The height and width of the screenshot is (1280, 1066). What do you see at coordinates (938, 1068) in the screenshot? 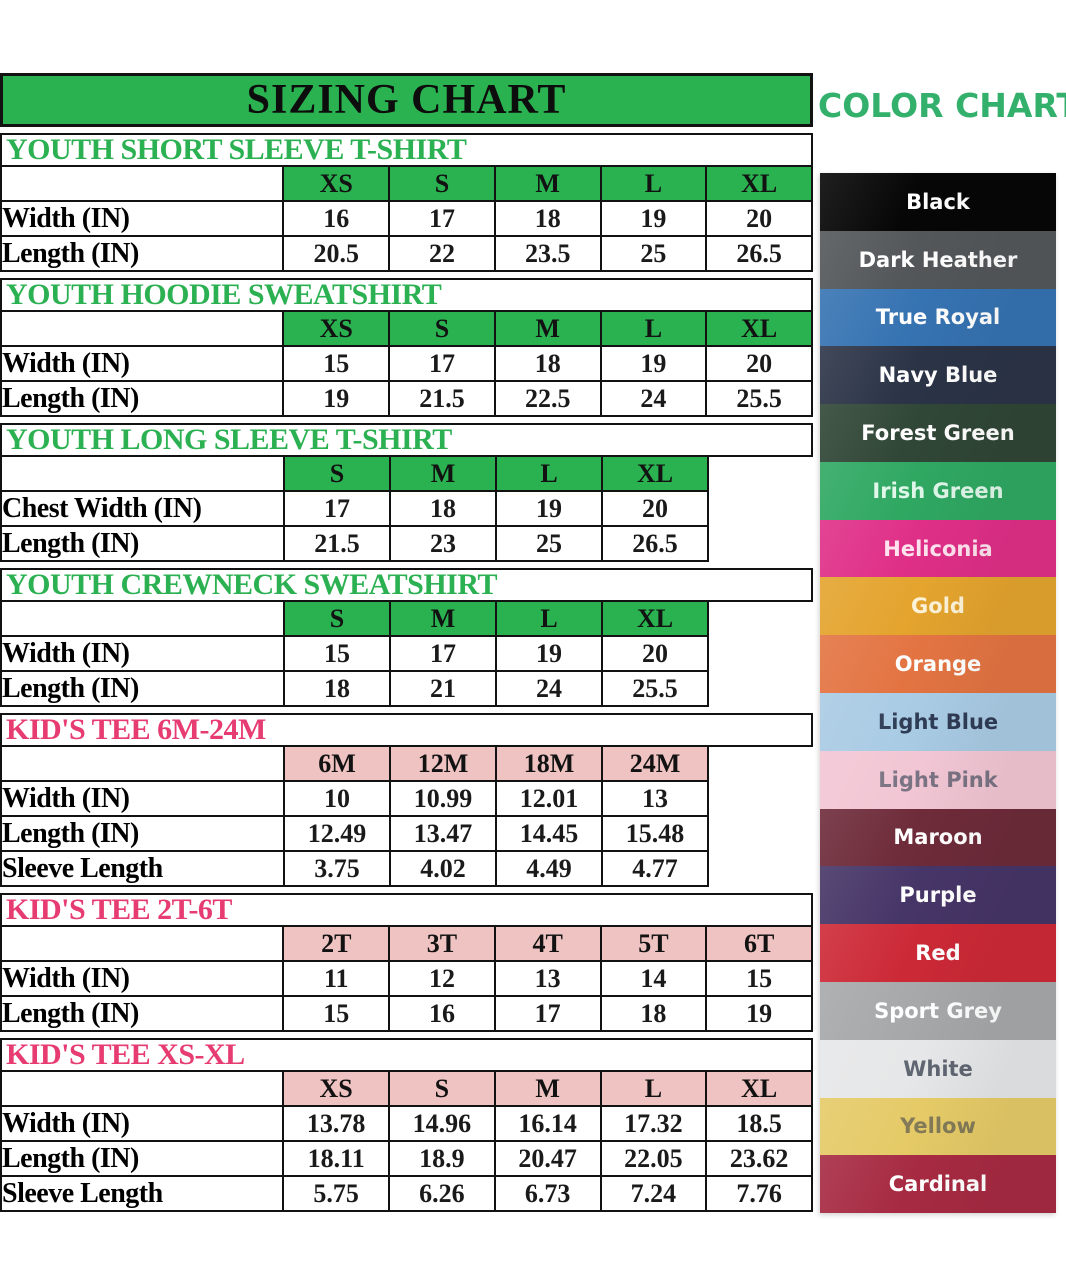
I see `color-name-label: White` at bounding box center [938, 1068].